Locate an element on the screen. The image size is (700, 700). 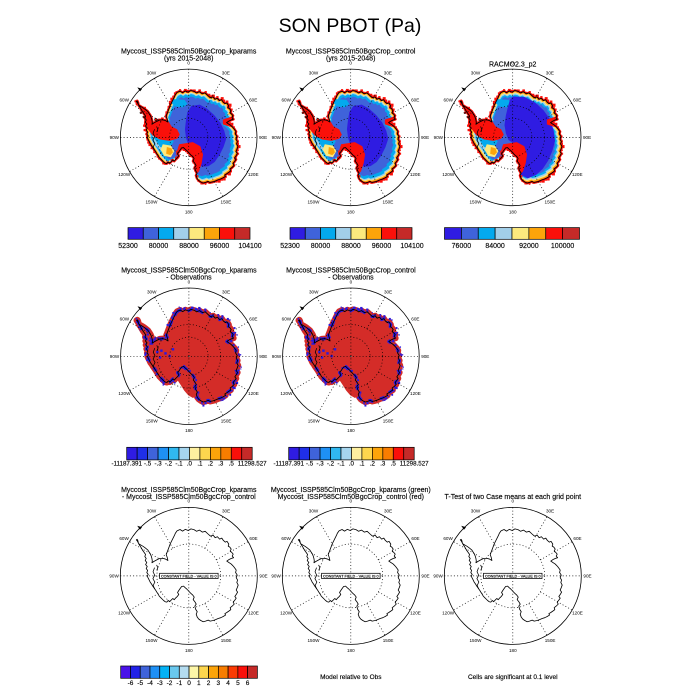
svg-text: 5 is located at coordinates (238, 683).